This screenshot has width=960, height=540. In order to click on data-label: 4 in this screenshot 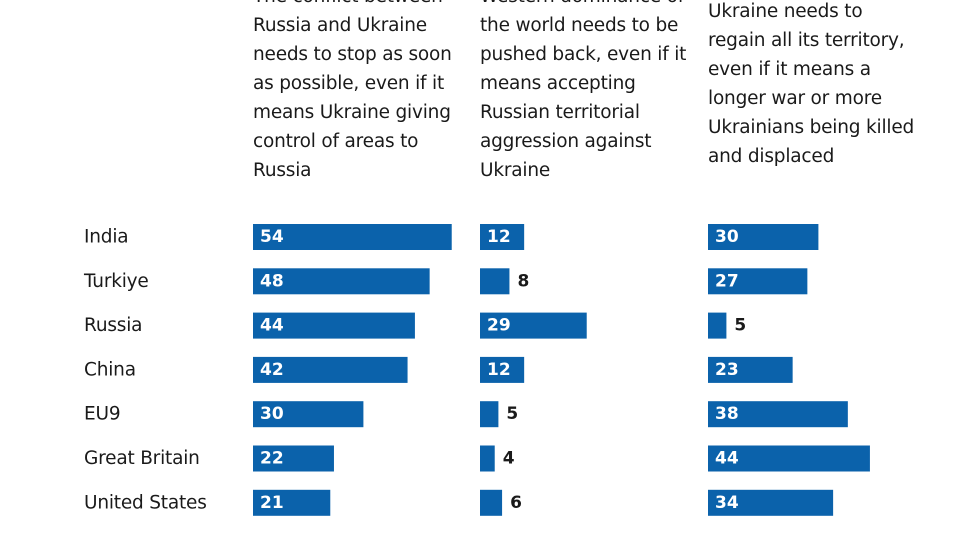, I will do `click(509, 459)`.